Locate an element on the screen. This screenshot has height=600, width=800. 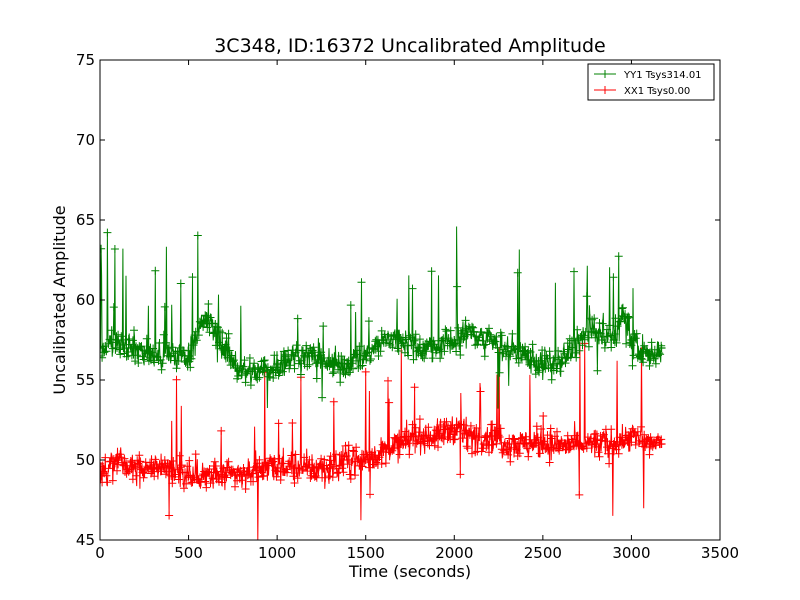
legend-box is located at coordinates (651, 82).